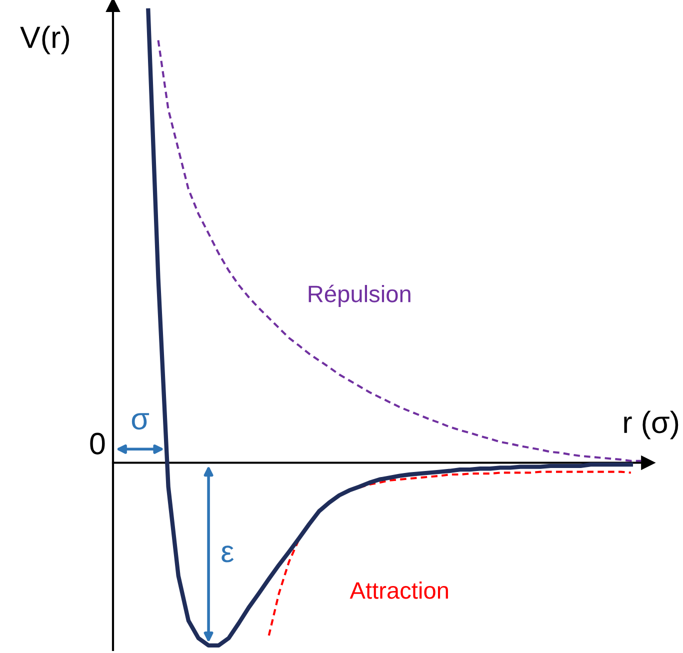 Image resolution: width=683 pixels, height=653 pixels. Describe the element at coordinates (399, 590) in the screenshot. I see `text: Attraction` at that location.